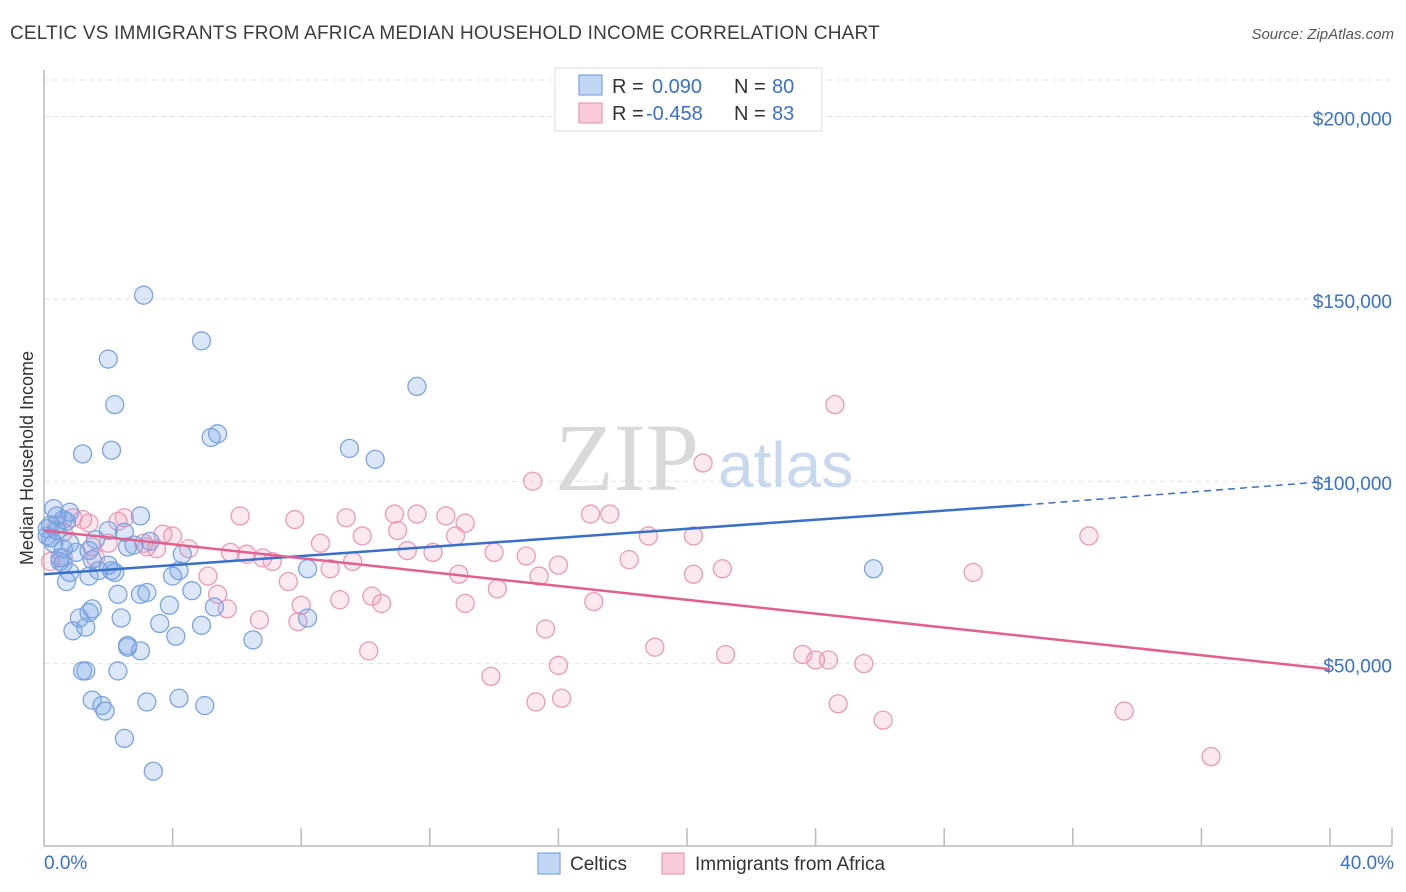  Describe the element at coordinates (688, 99) in the screenshot. I see `stats-legend: R = 0.090 N = 80 R = -0.458 N = 83` at that location.